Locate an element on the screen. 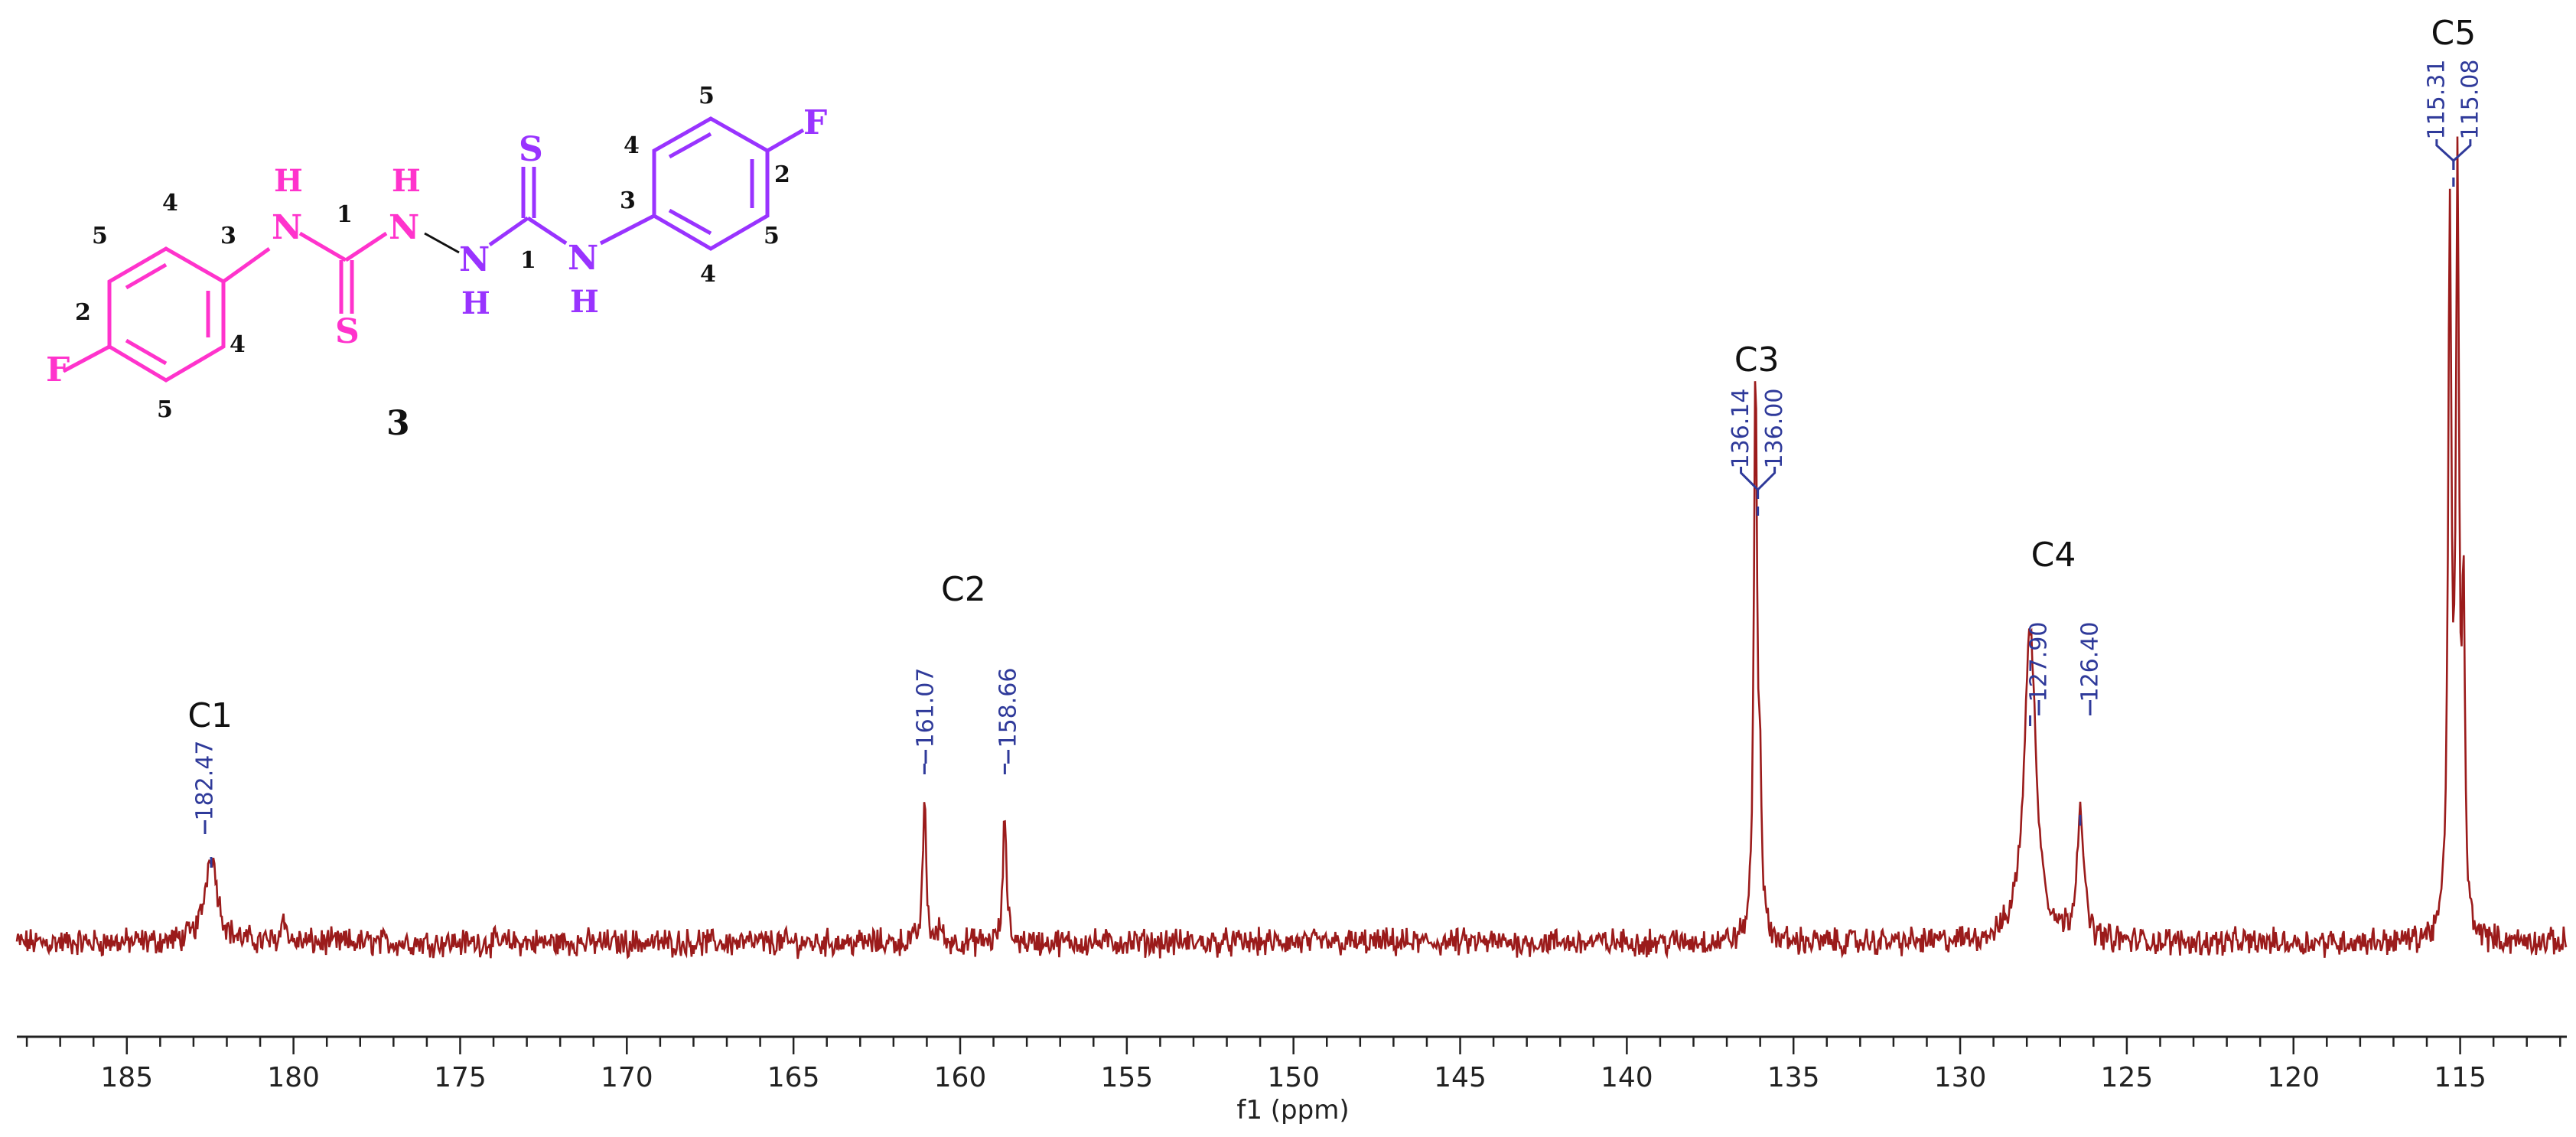 Image resolution: width=2576 pixels, height=1137 pixels. left-ring-number-upper-left: 5 is located at coordinates (100, 236).